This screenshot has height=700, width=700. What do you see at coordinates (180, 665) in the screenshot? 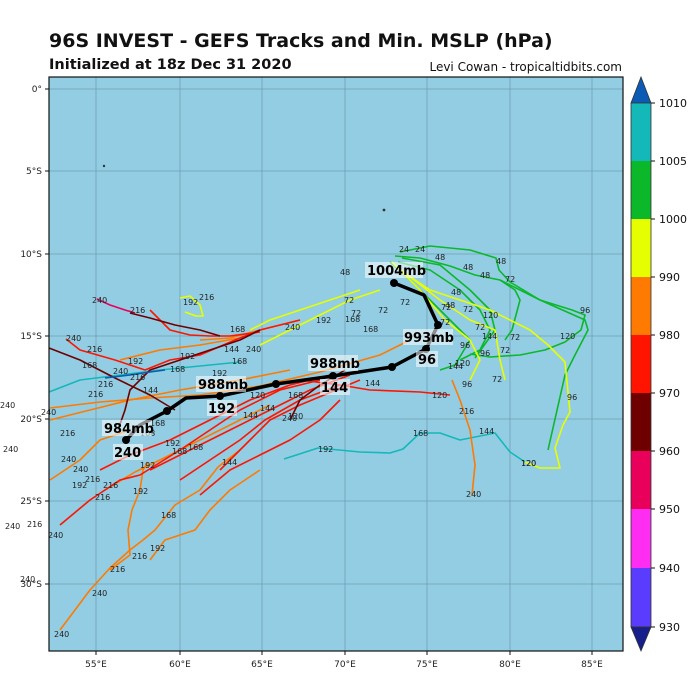
I see `svg-text: 60°E` at bounding box center [180, 665].